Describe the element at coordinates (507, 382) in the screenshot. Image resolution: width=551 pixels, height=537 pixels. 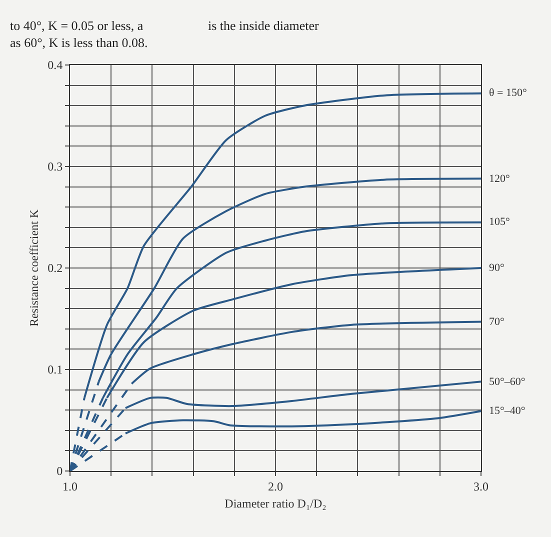
I see `series-label: 50°–60°` at that location.